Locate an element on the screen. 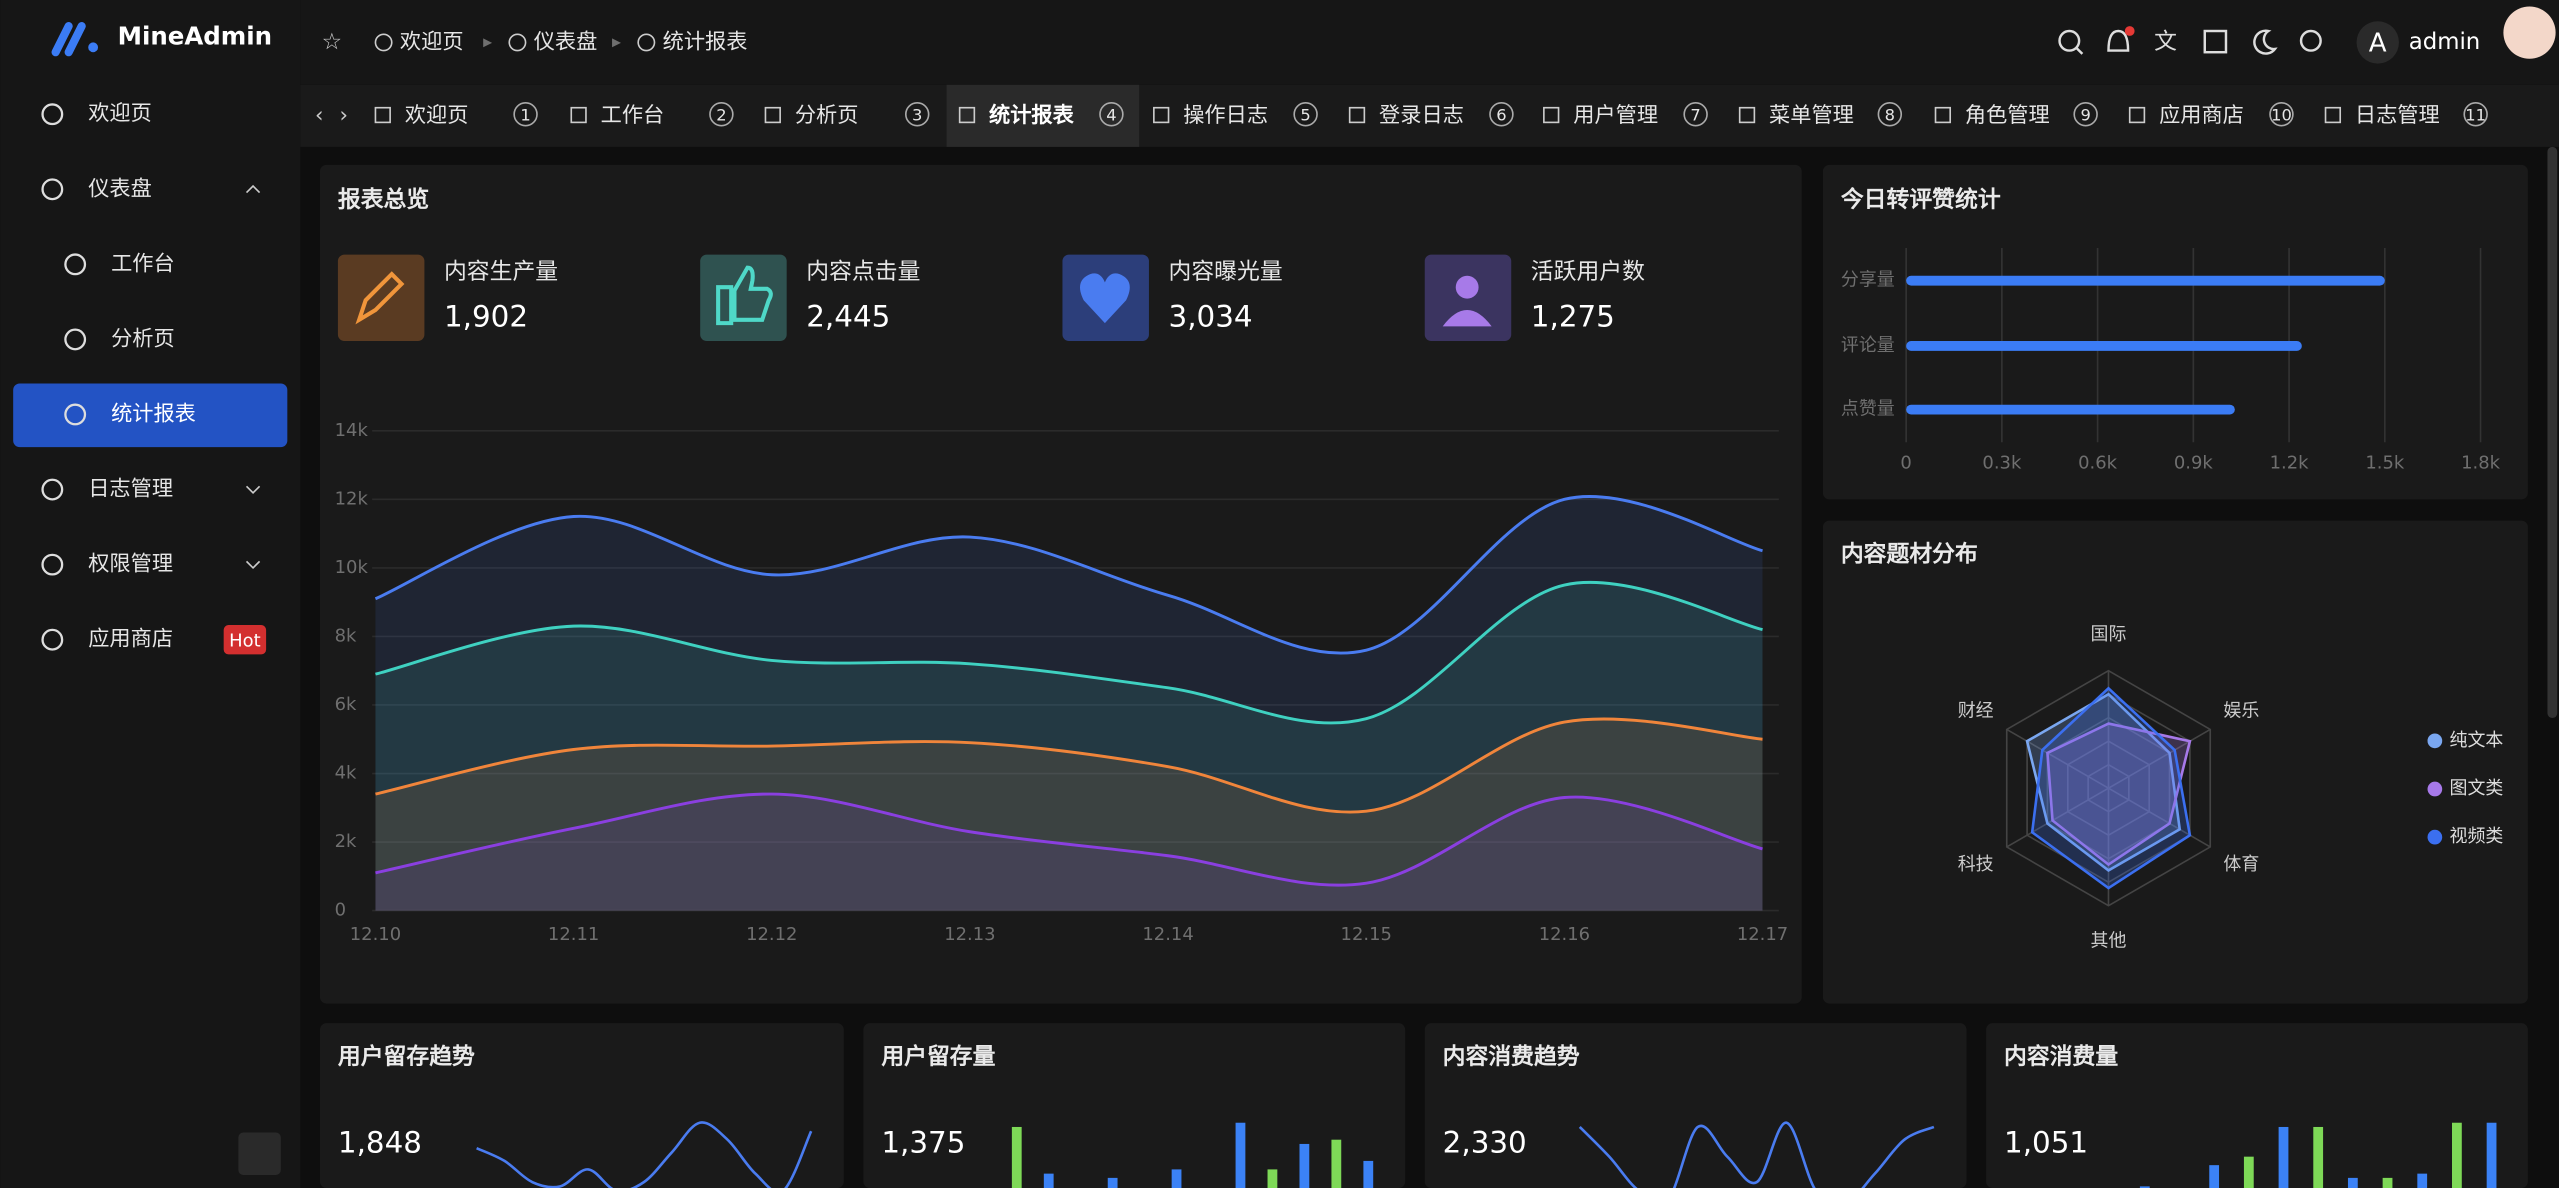  radar-label: 科技 is located at coordinates (1976, 864).